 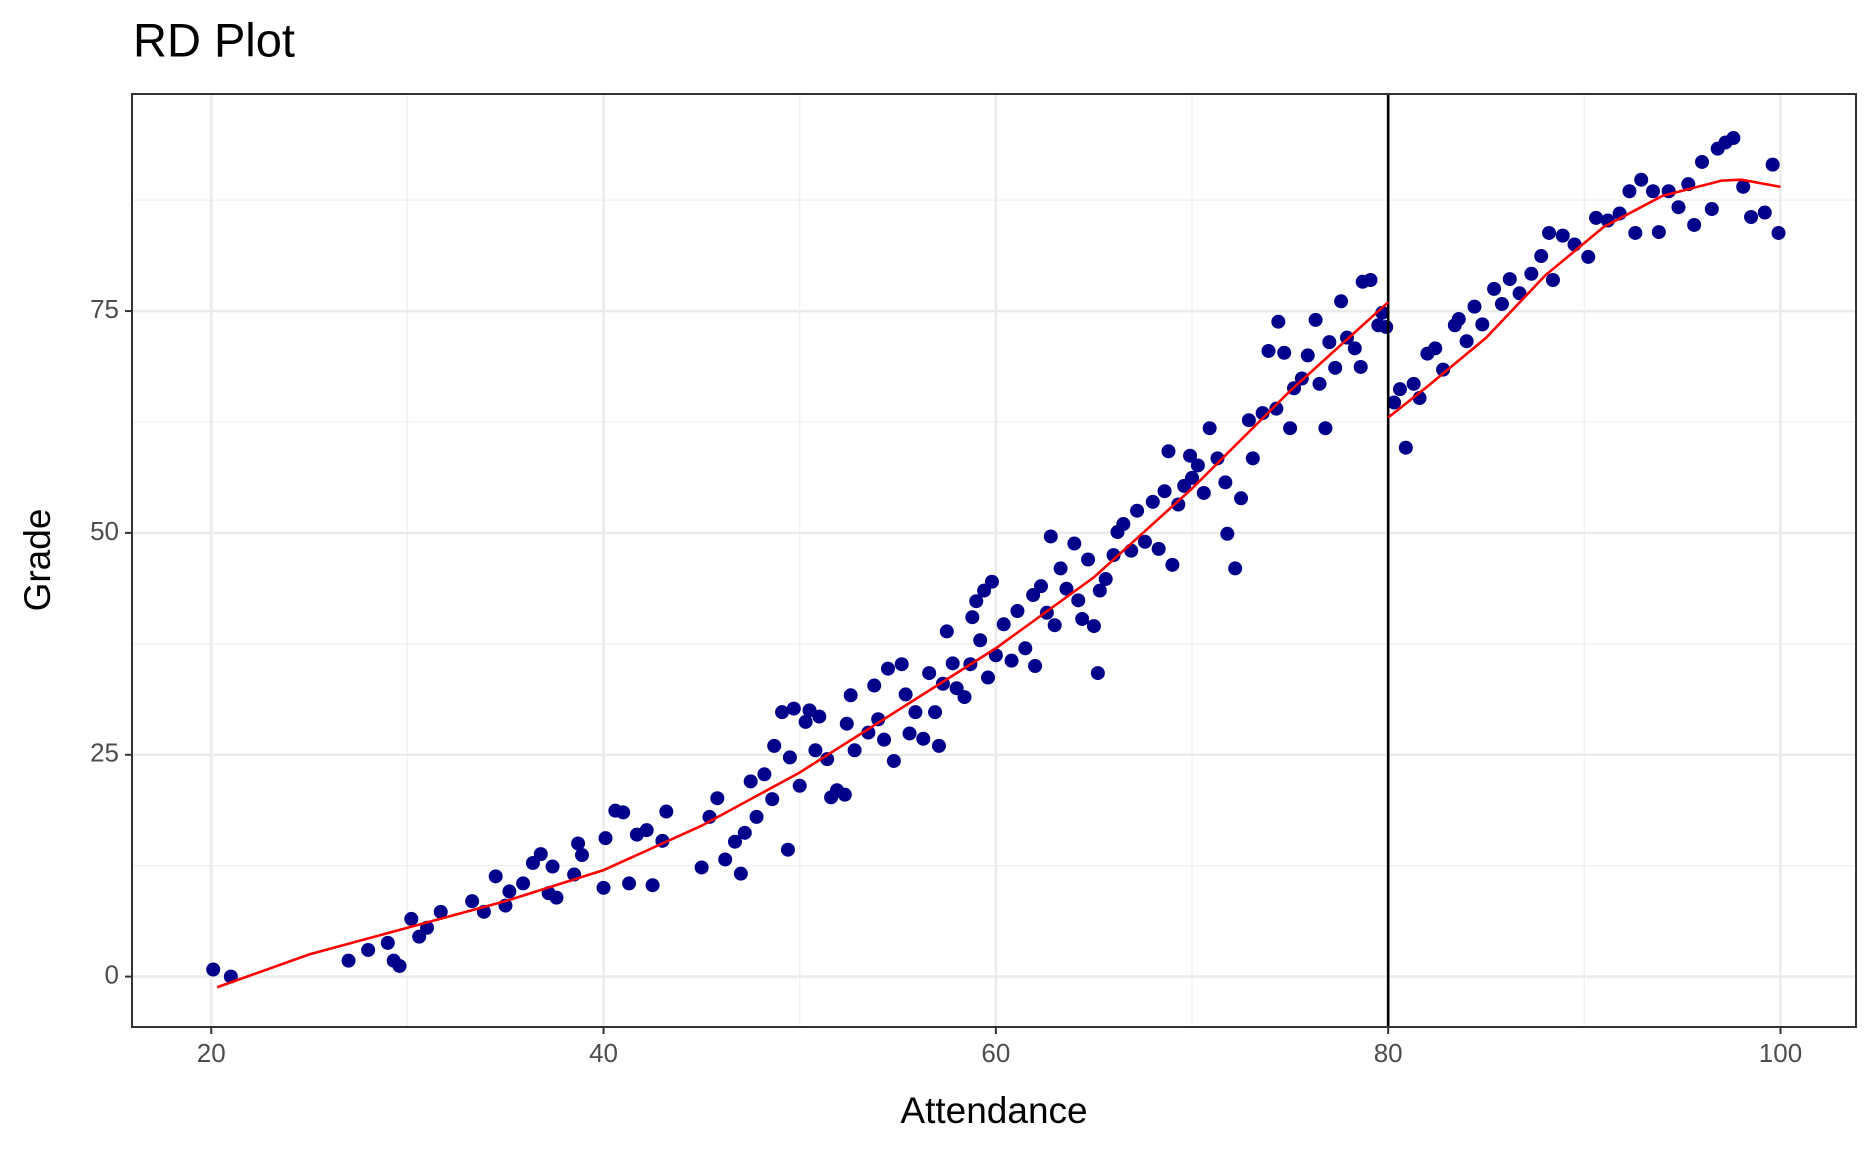 I want to click on y-tick-label: 25, so click(x=104, y=753).